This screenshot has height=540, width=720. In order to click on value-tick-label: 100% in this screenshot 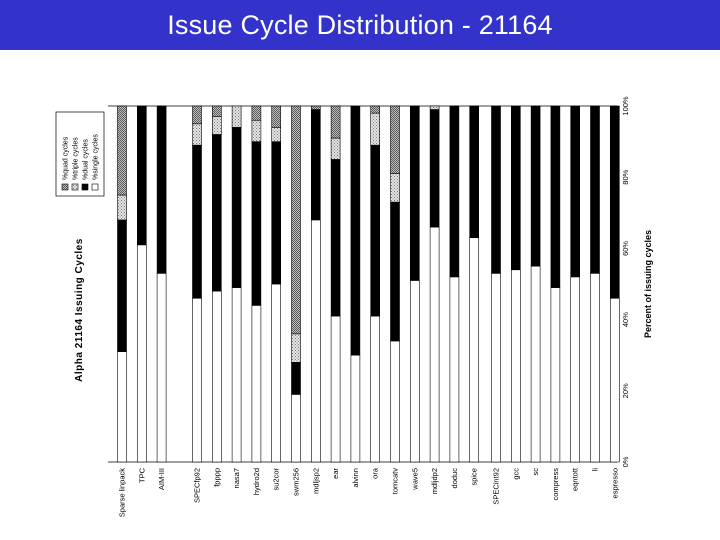, I will do `click(625, 106)`.